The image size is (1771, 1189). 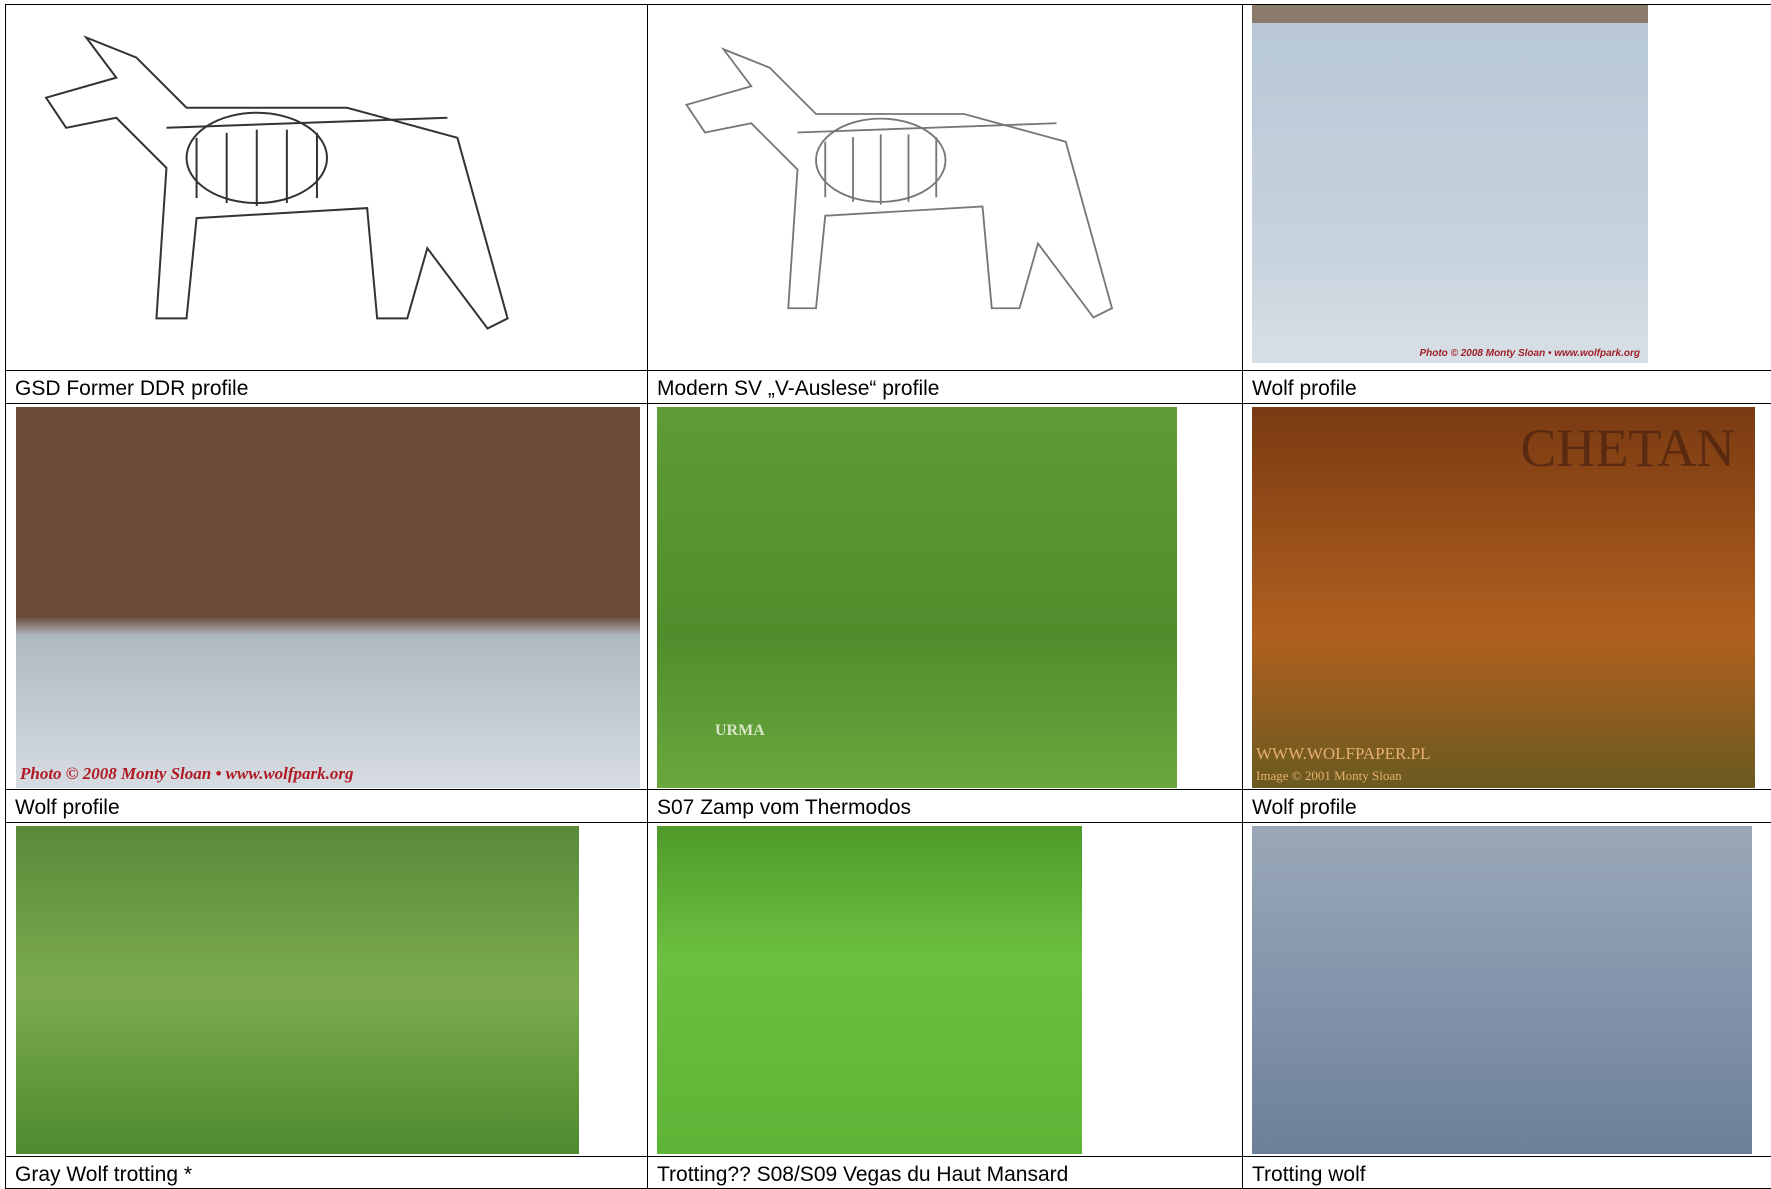 I want to click on caption: Gray Wolf trotting *, so click(x=104, y=1174).